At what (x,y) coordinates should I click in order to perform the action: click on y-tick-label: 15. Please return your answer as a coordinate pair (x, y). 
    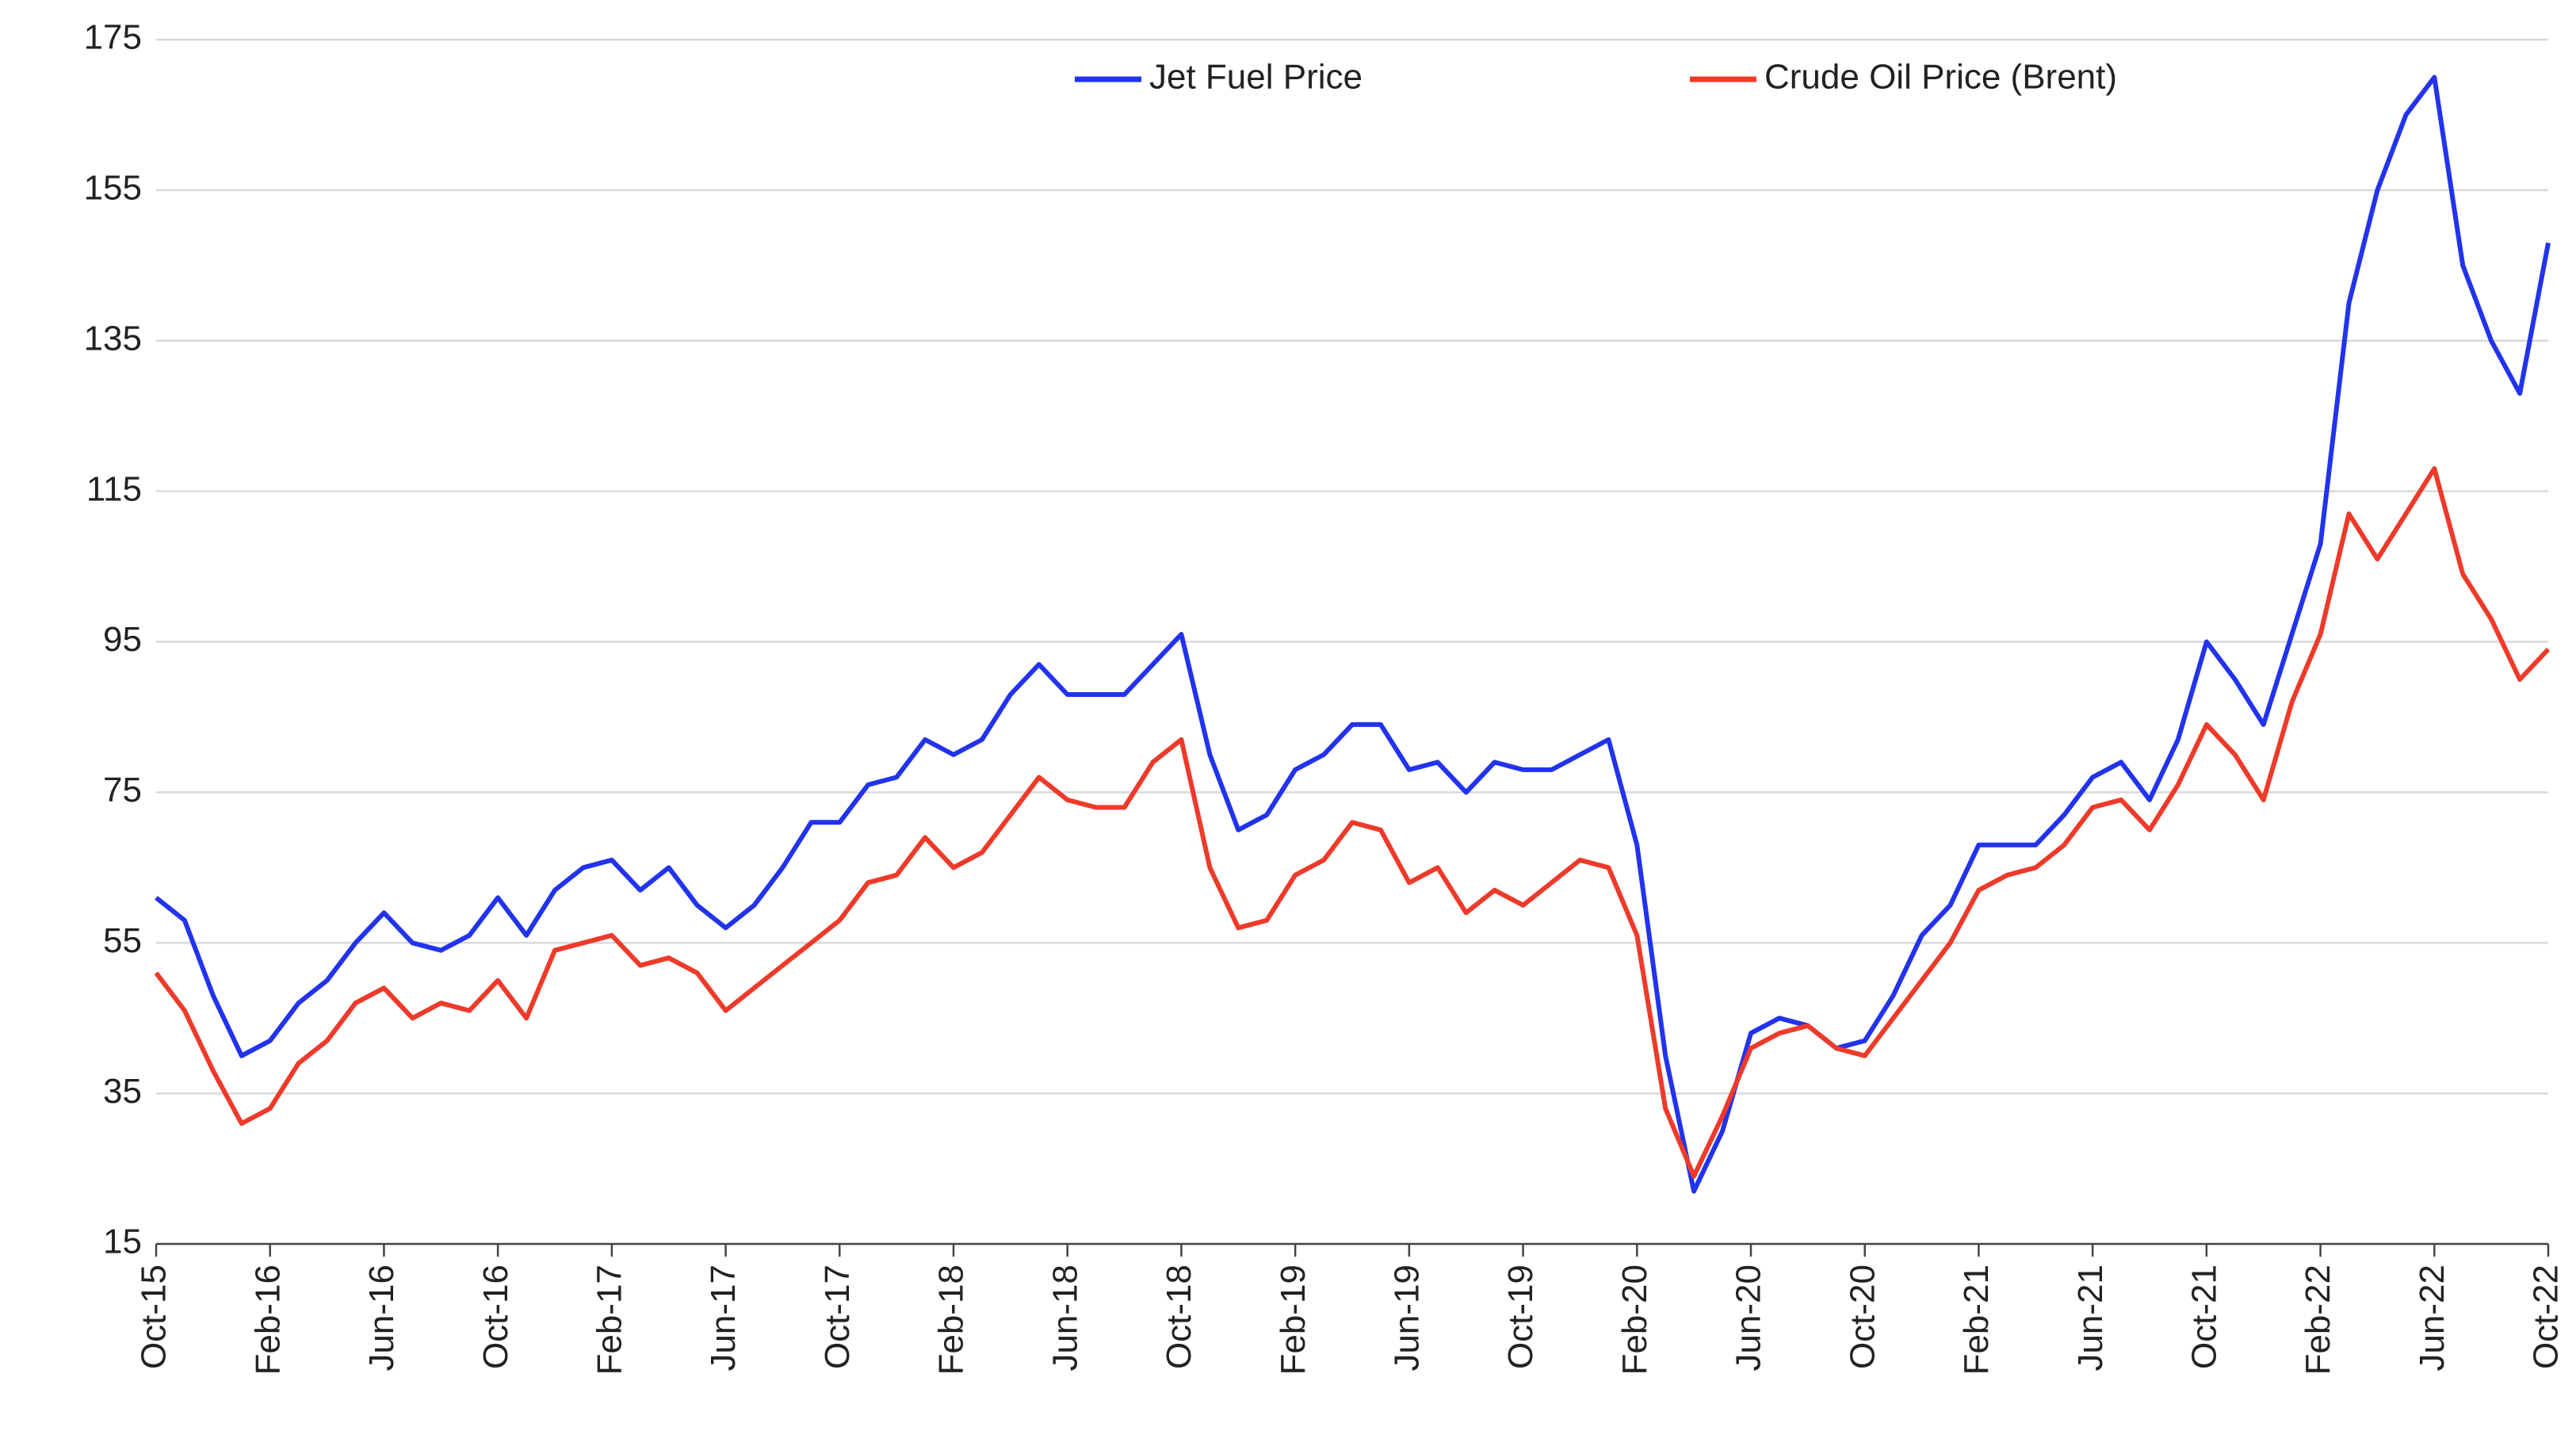
    Looking at the image, I should click on (123, 1242).